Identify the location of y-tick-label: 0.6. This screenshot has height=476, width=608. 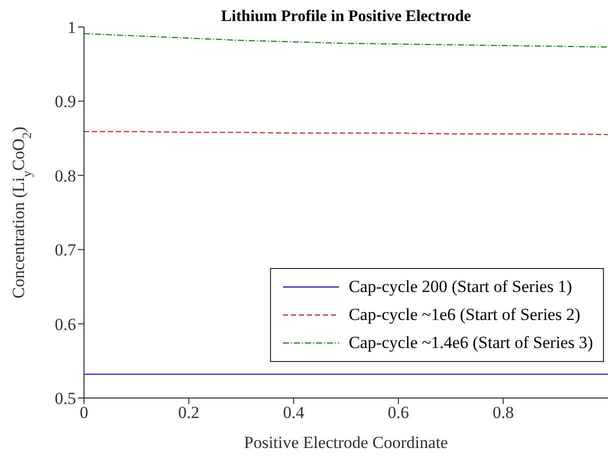
(65, 324).